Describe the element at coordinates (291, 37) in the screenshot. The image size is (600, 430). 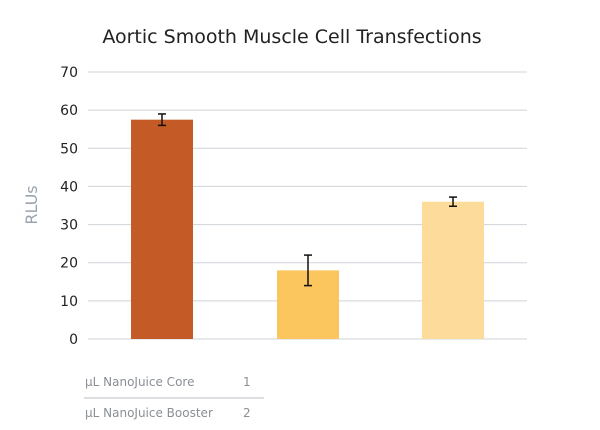
I see `chart-title: Aortic Smooth Muscle Cell Transfections` at that location.